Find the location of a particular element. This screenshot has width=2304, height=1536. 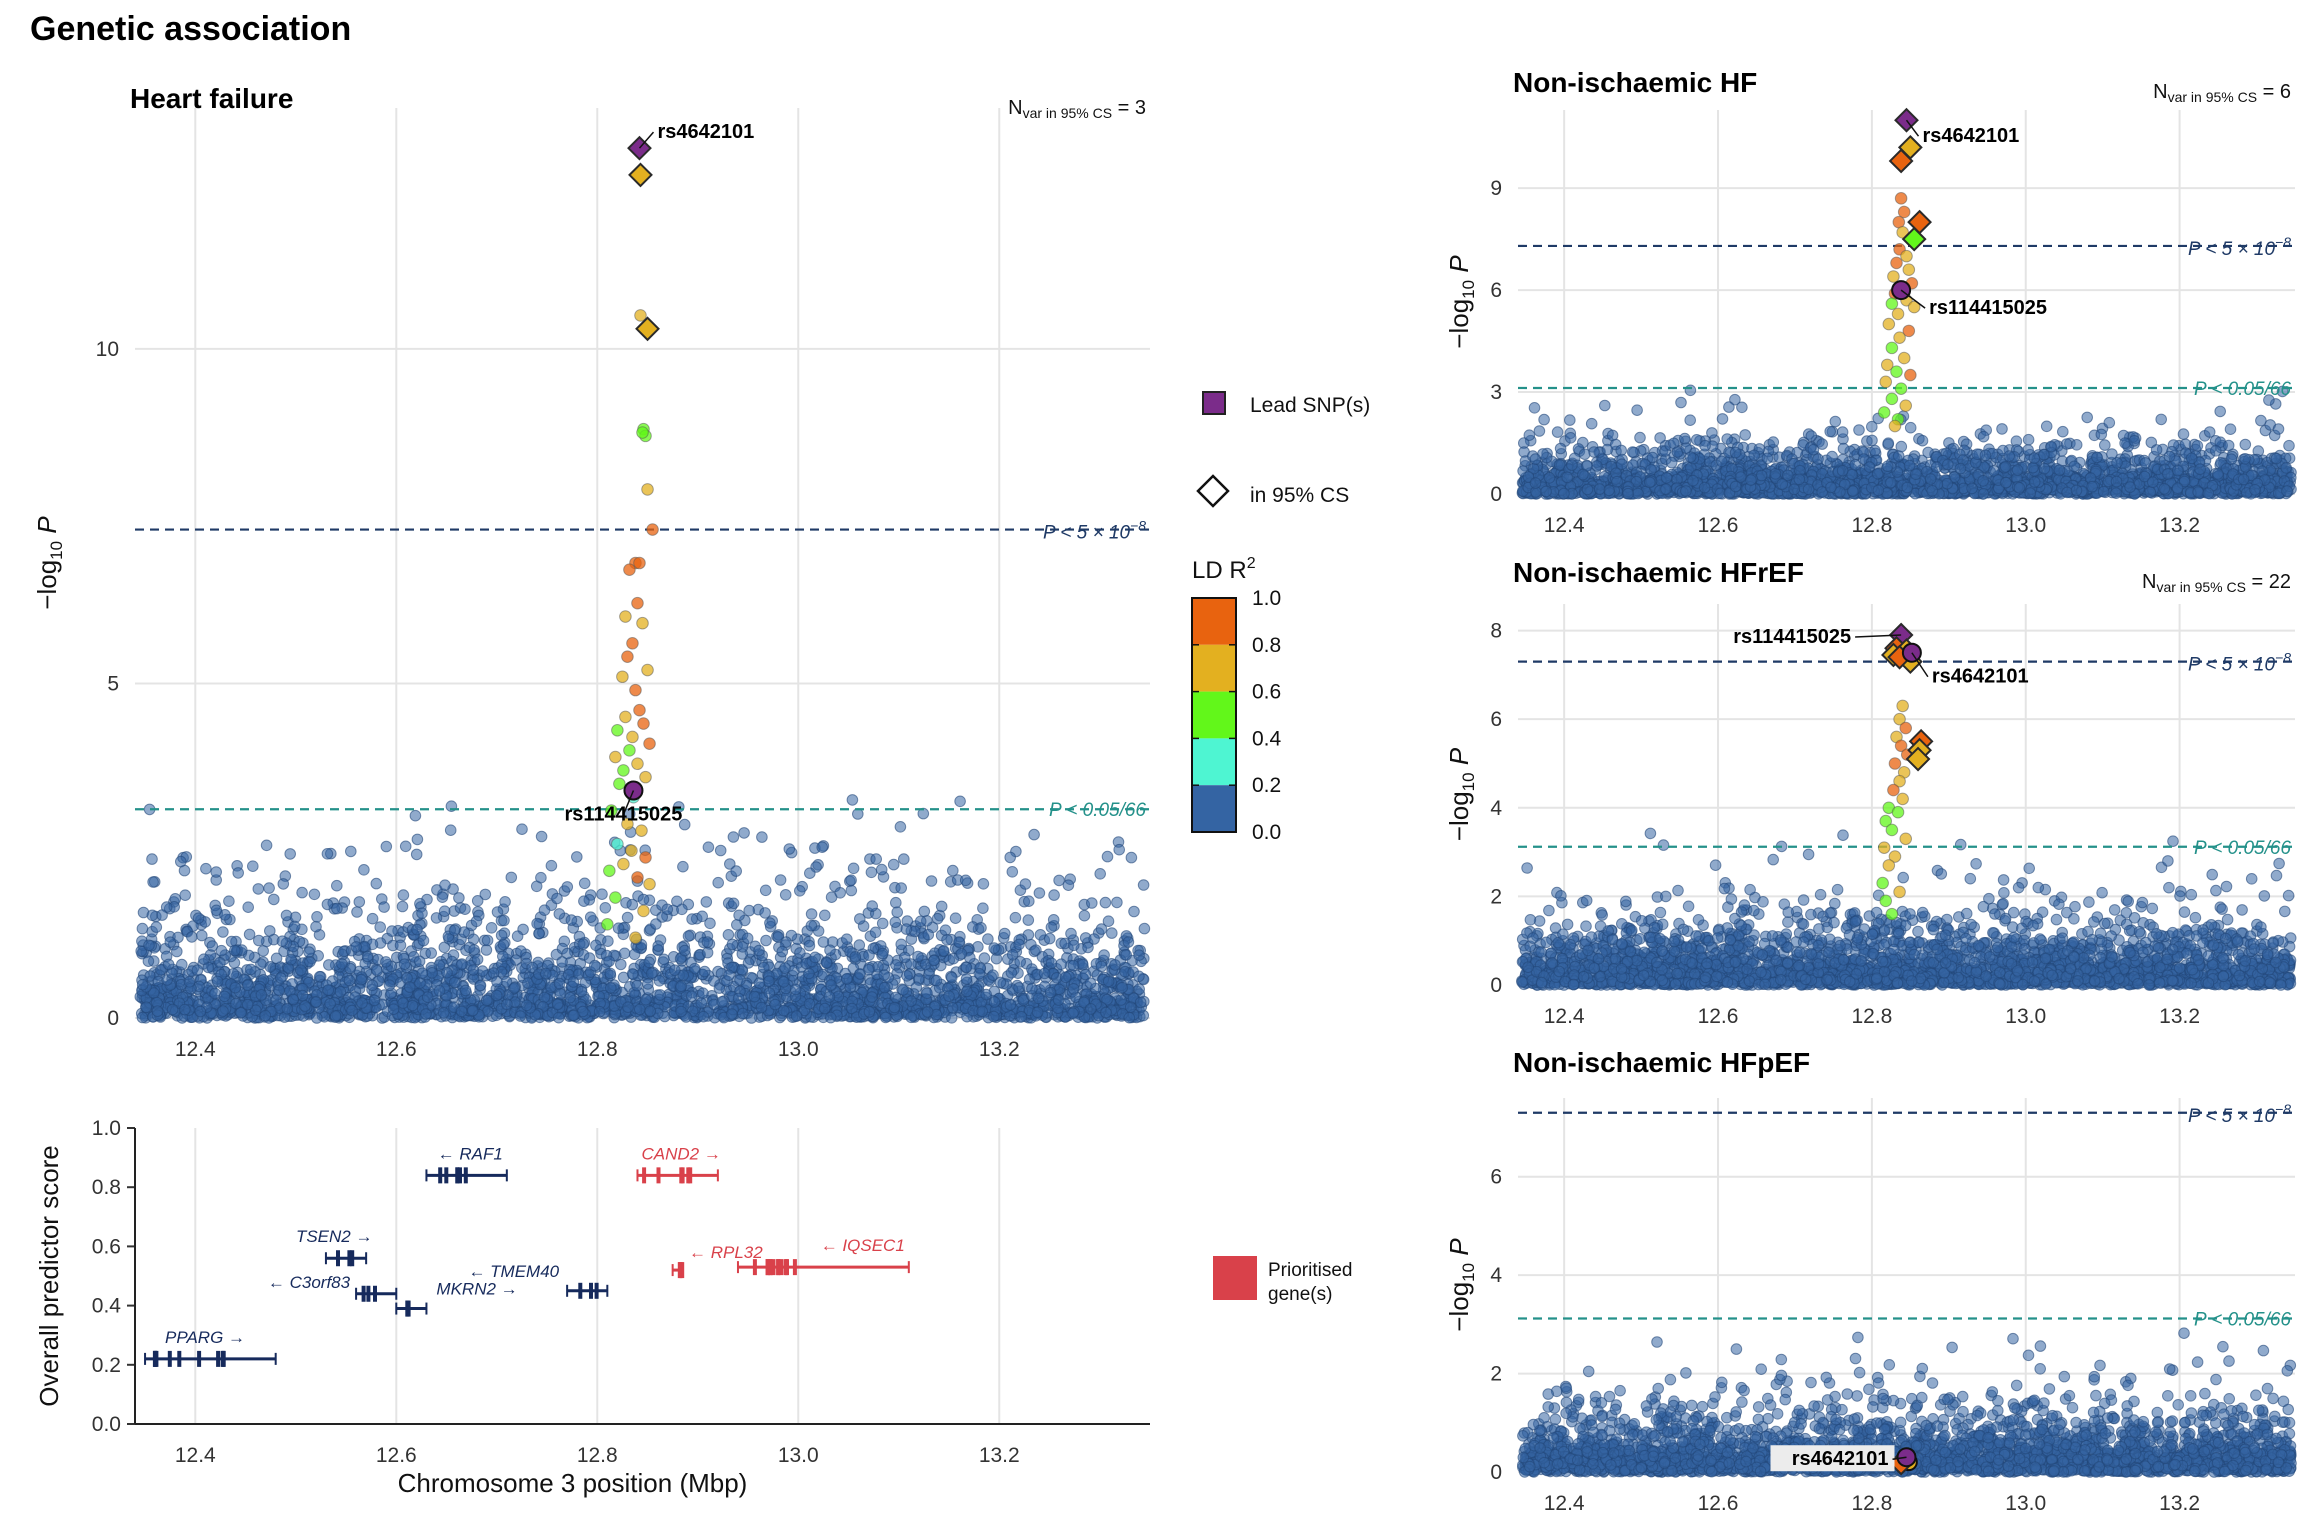

snp-label: rs4642101 is located at coordinates (705, 132).